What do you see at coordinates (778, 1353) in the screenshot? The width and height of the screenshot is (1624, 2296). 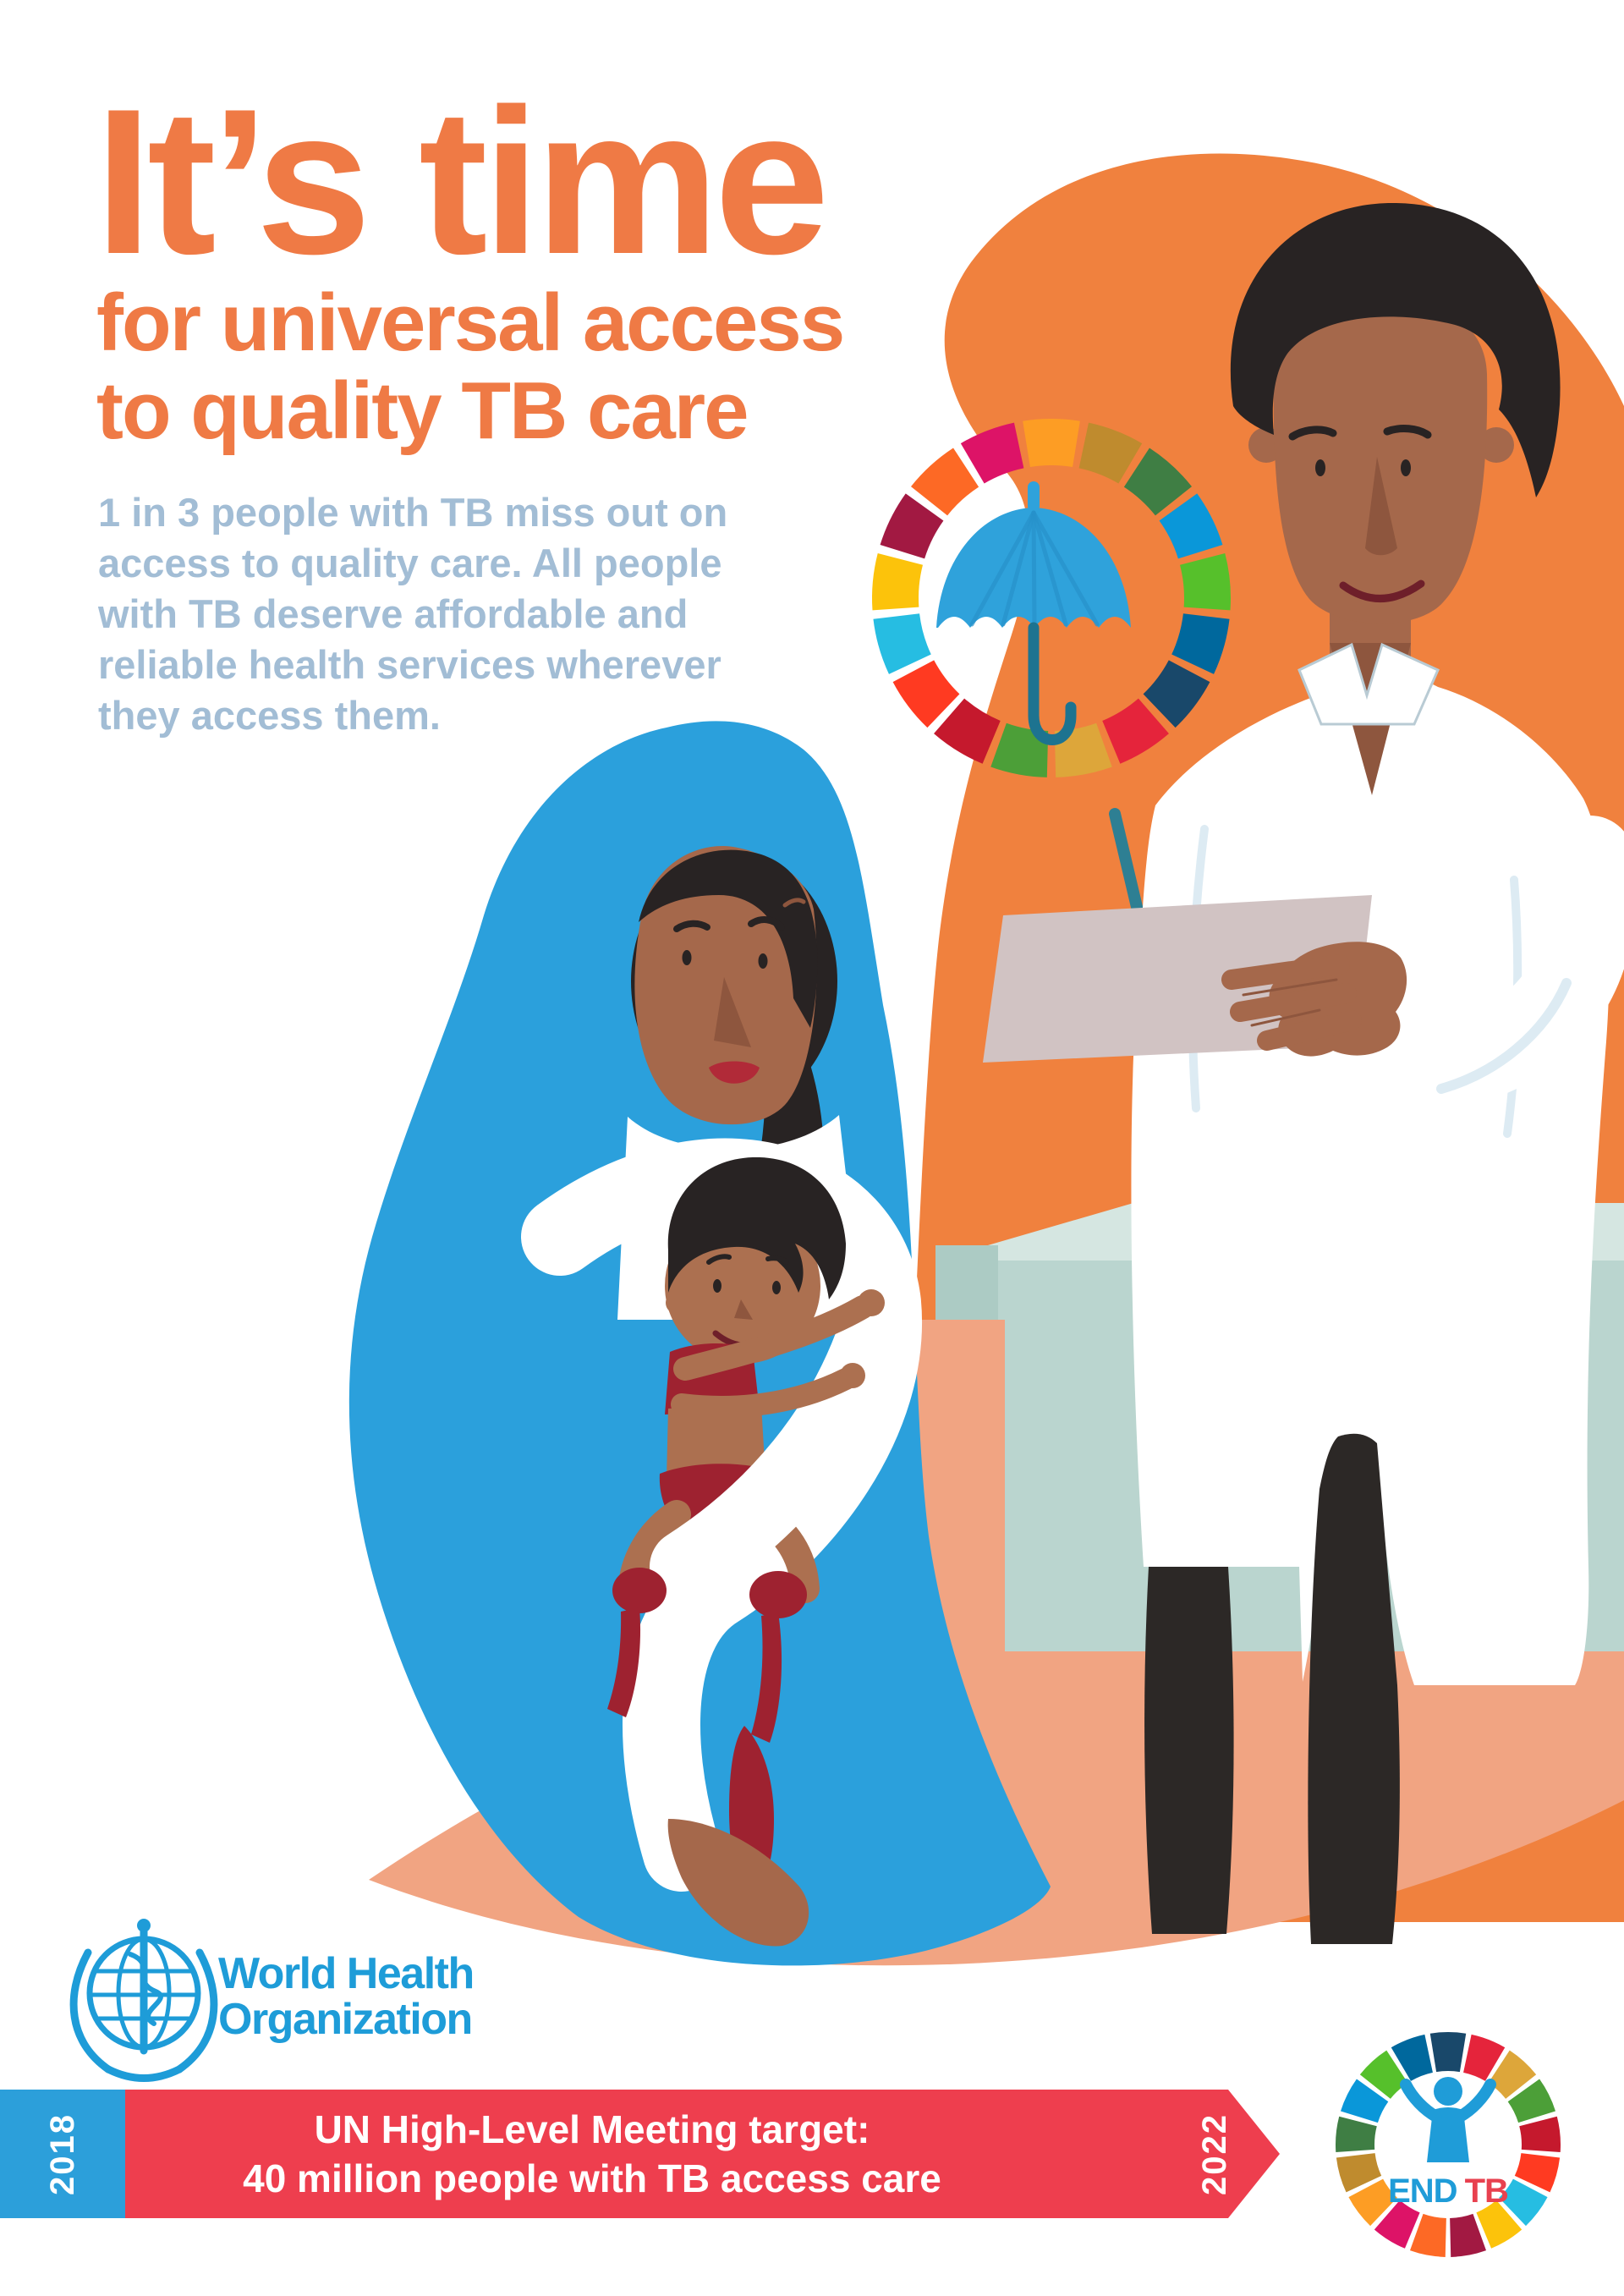 I see `baby-arms` at bounding box center [778, 1353].